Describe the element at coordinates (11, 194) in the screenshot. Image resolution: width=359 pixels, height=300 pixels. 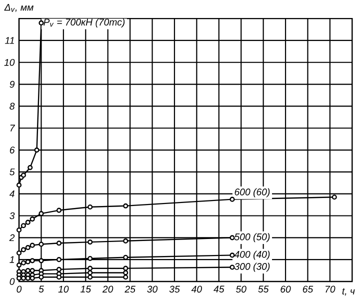
I see `y-tick-label: 4` at that location.